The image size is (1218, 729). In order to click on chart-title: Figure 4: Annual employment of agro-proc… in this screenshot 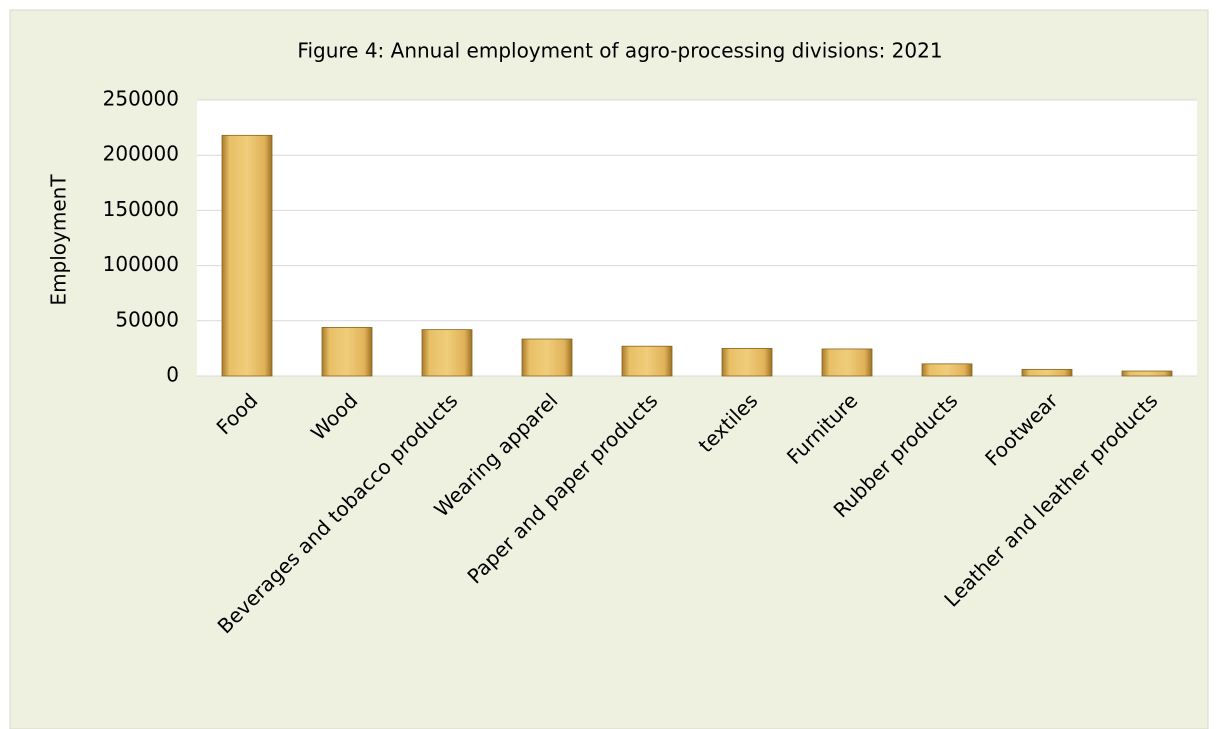, I will do `click(619, 51)`.